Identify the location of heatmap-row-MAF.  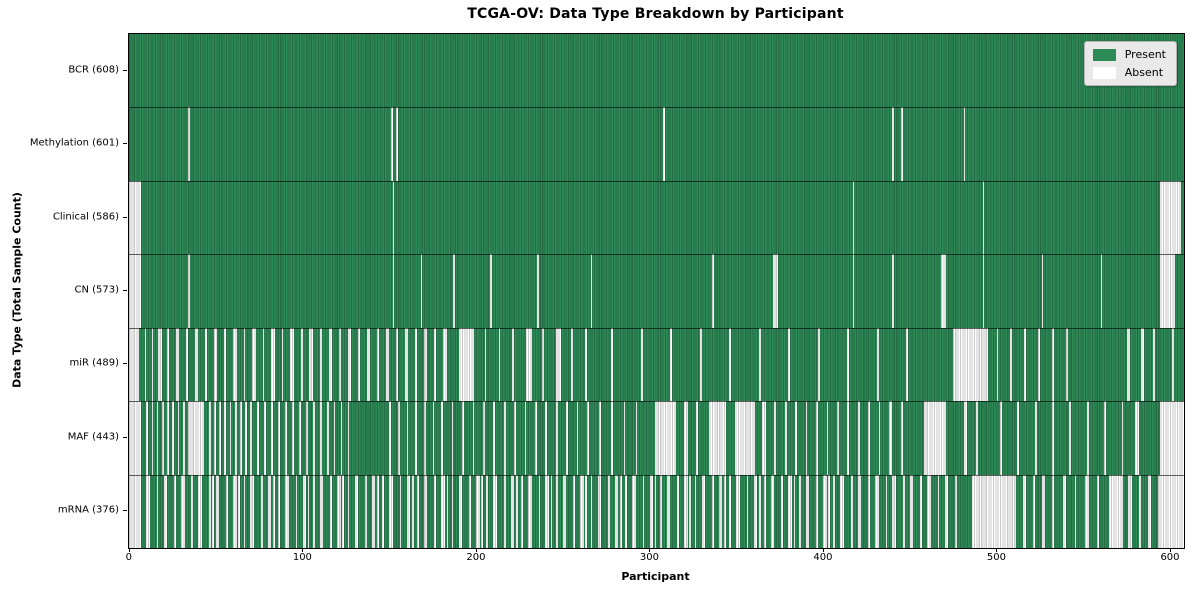
(656, 438).